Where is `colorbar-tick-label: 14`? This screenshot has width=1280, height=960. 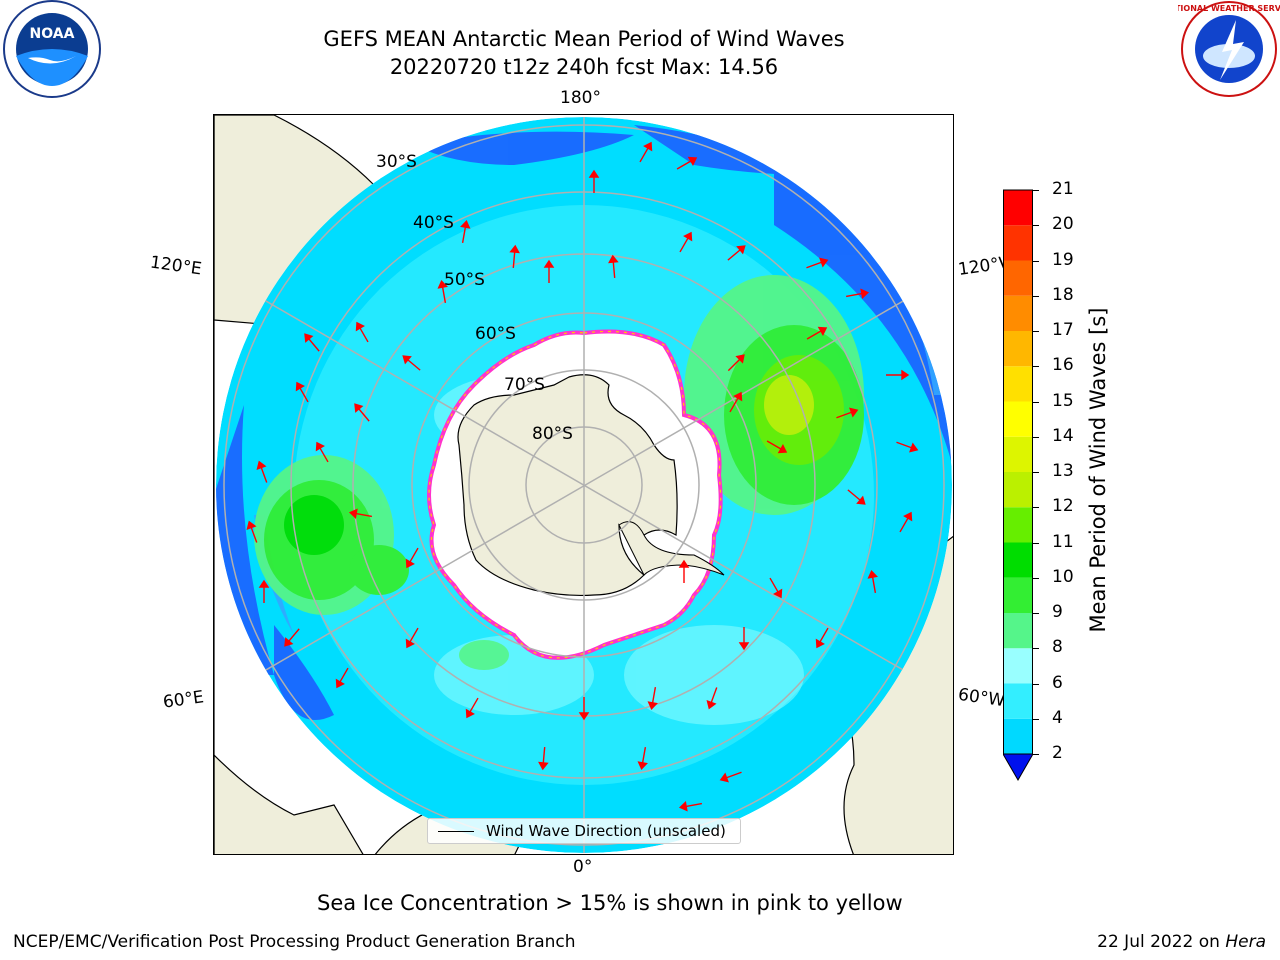
colorbar-tick-label: 14 is located at coordinates (1063, 435).